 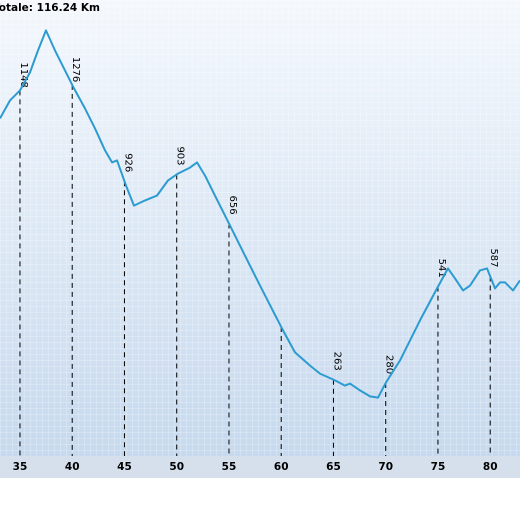 I want to click on x-tick-label: 80, so click(x=490, y=467).